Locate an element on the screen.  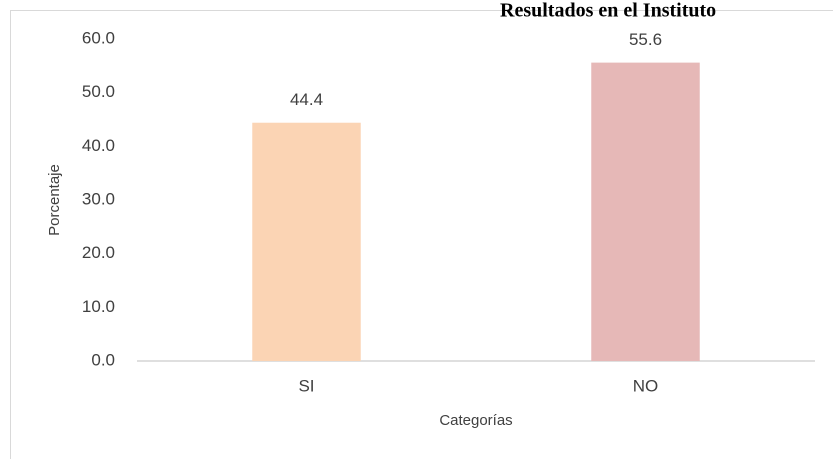
y-tick-label: 60.0 is located at coordinates (98, 37).